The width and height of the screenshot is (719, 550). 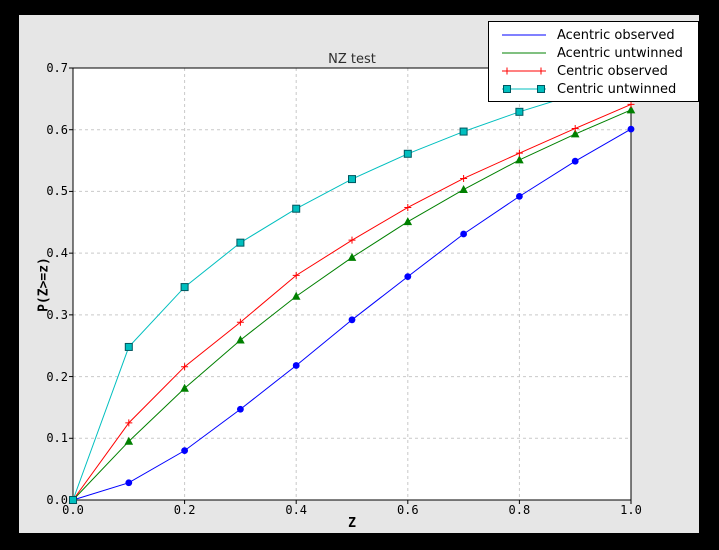 I want to click on legend-item: Acentric observed, so click(x=593, y=35).